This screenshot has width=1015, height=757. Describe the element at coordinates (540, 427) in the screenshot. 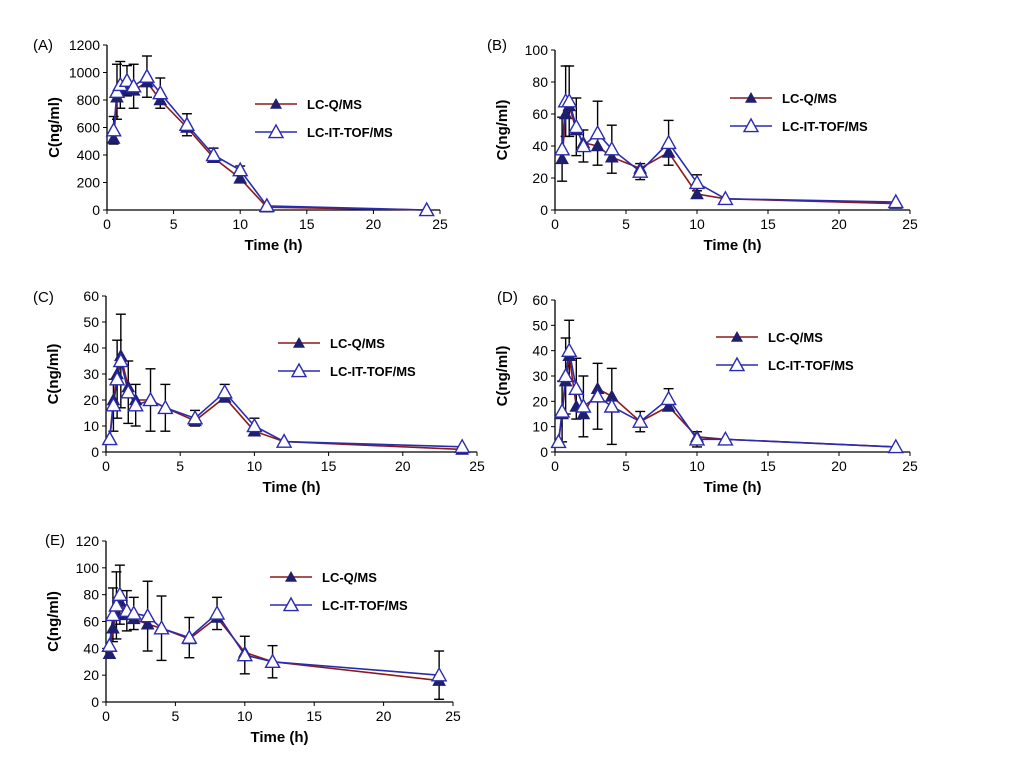

I see `y-tick-label: 10` at that location.